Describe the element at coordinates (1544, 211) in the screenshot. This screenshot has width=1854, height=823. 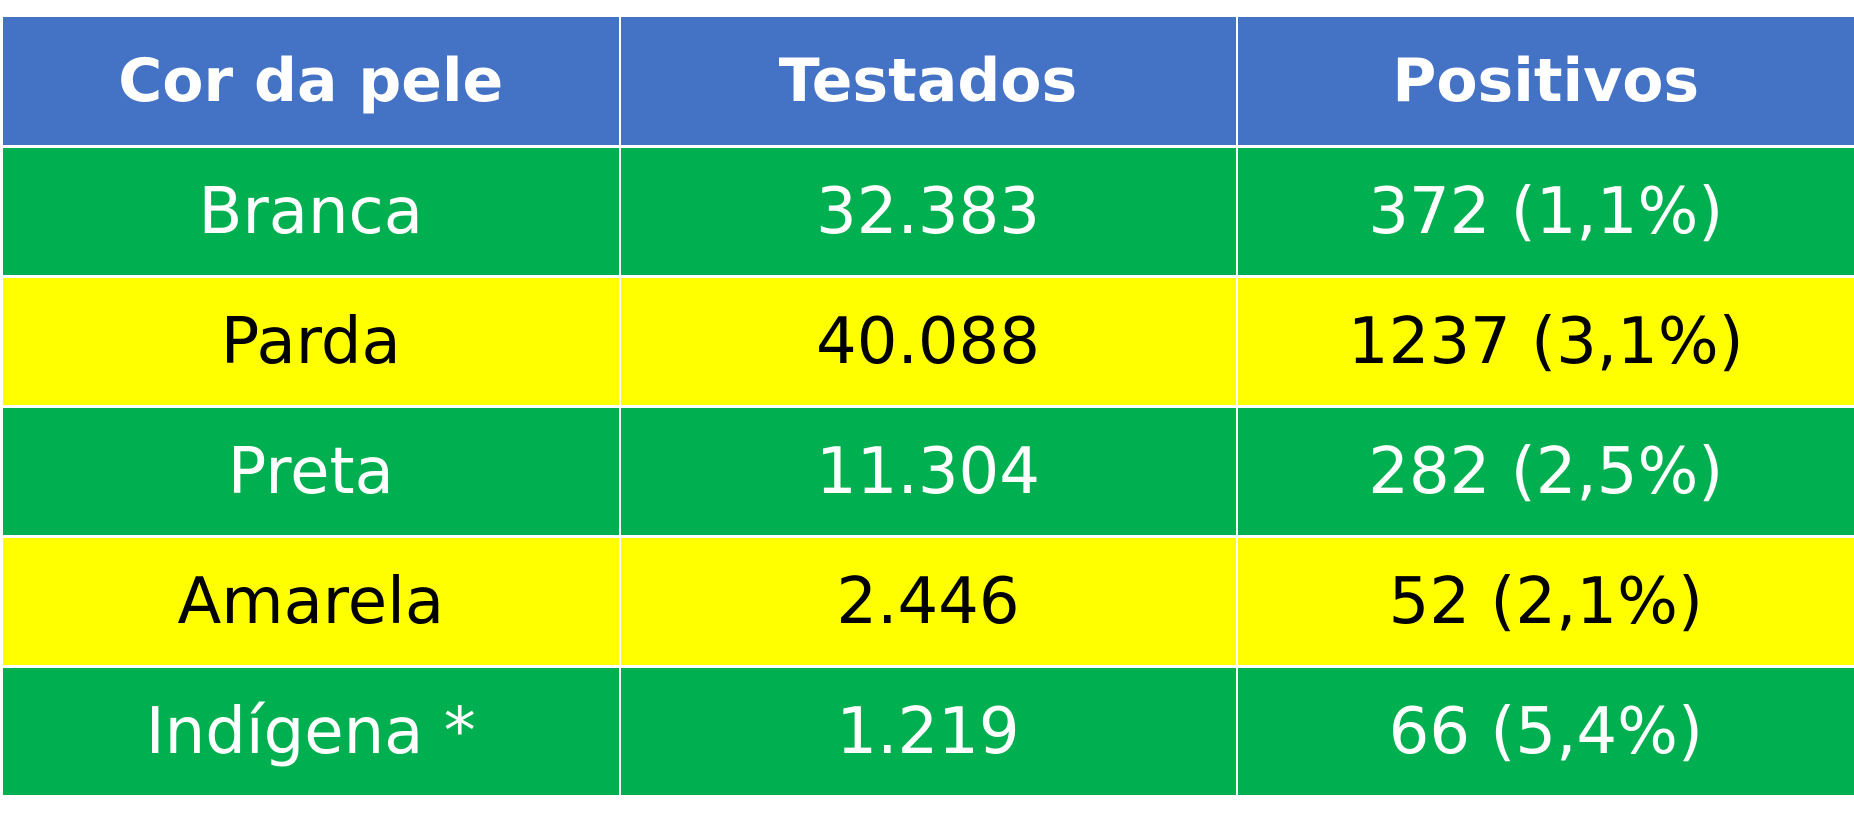
I see `cell-positive: 372 (1,1%)` at that location.